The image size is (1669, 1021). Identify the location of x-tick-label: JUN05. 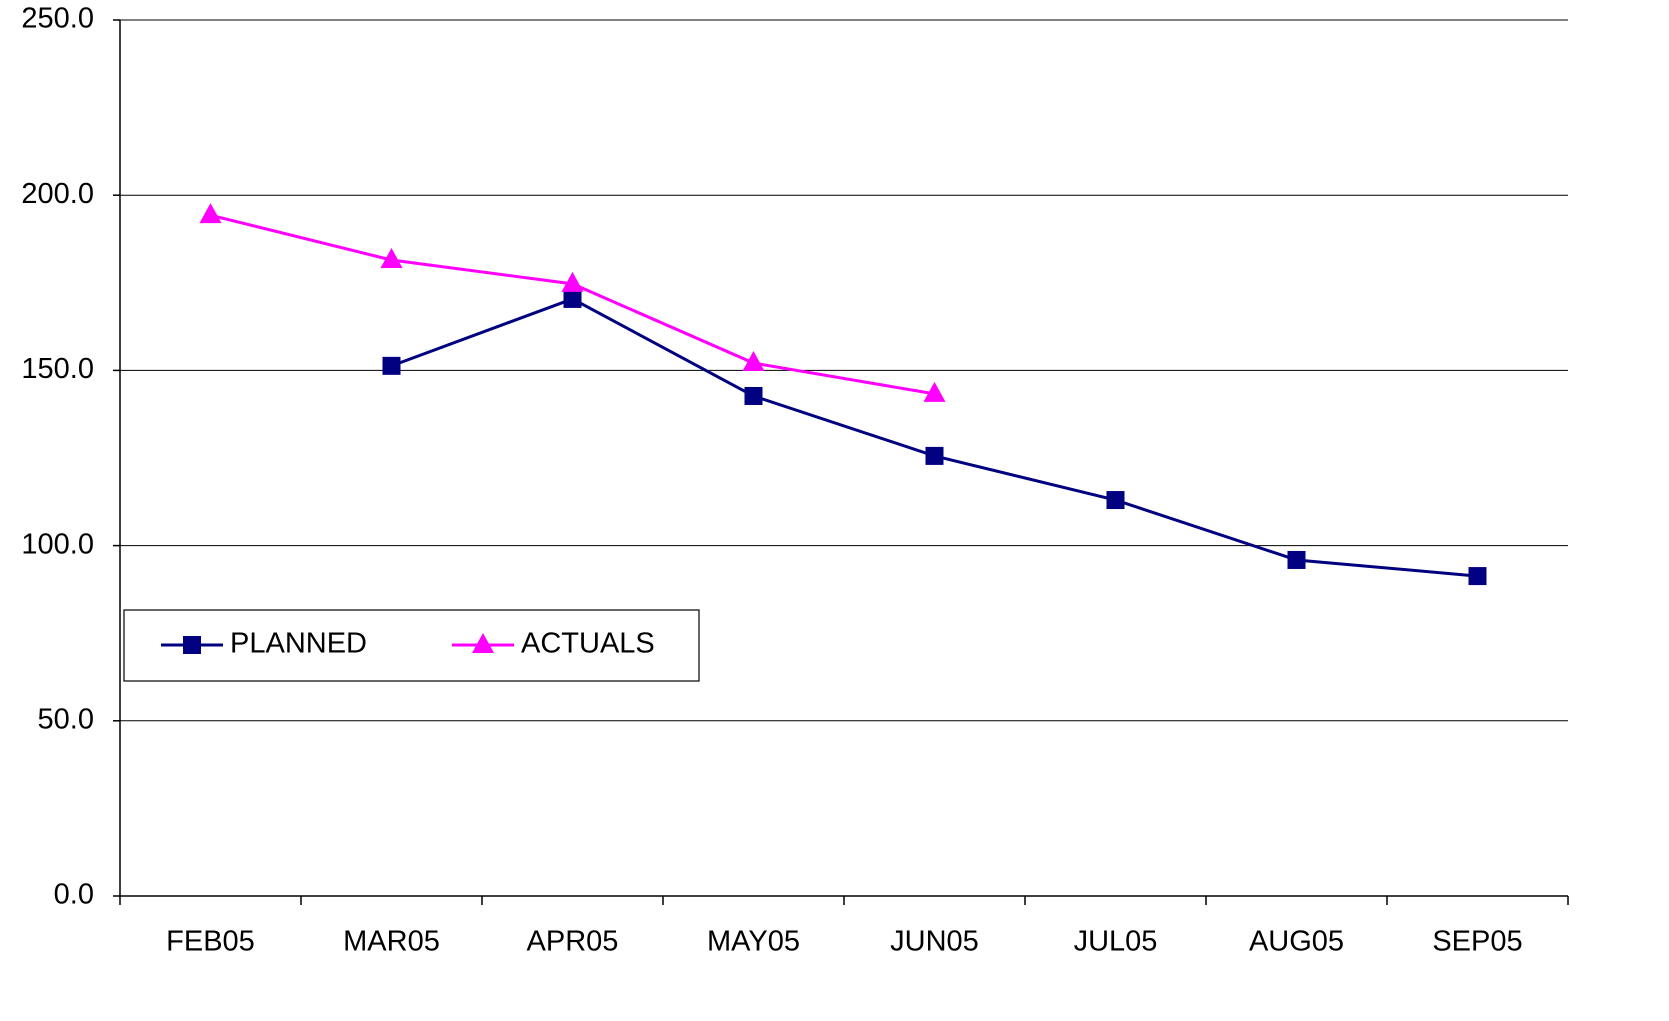
(934, 942).